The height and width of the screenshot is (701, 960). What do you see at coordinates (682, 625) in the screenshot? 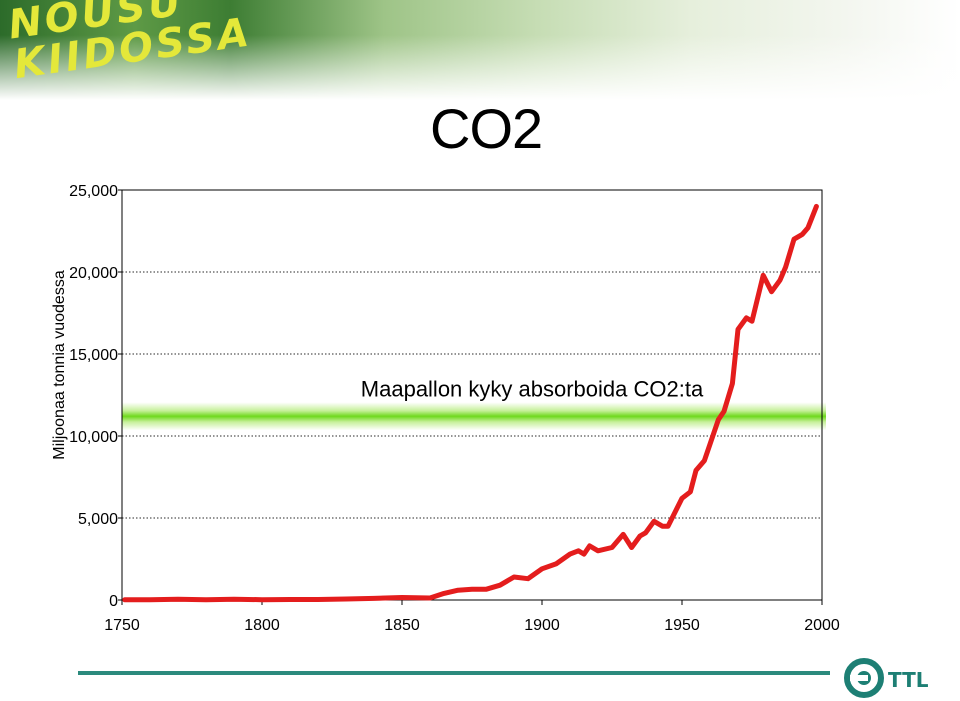
I see `x-tick-label: 1950` at bounding box center [682, 625].